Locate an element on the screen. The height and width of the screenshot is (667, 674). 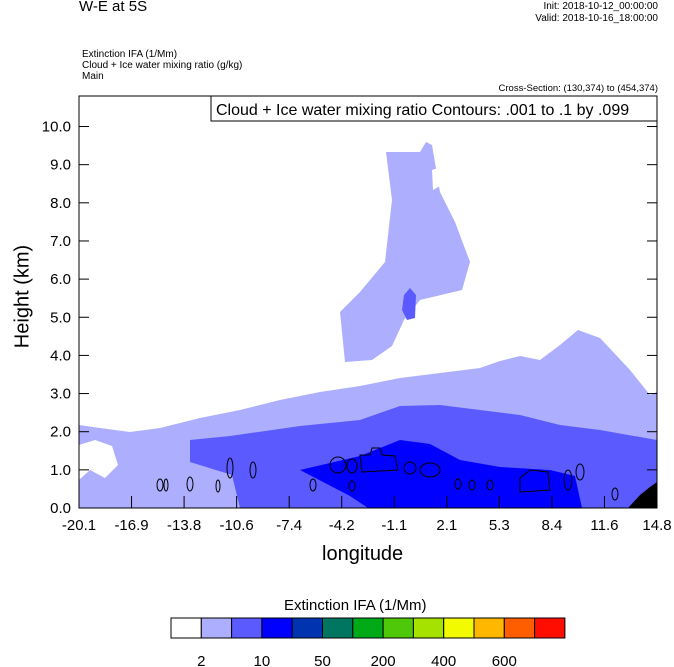
contours is located at coordinates (387, 474).